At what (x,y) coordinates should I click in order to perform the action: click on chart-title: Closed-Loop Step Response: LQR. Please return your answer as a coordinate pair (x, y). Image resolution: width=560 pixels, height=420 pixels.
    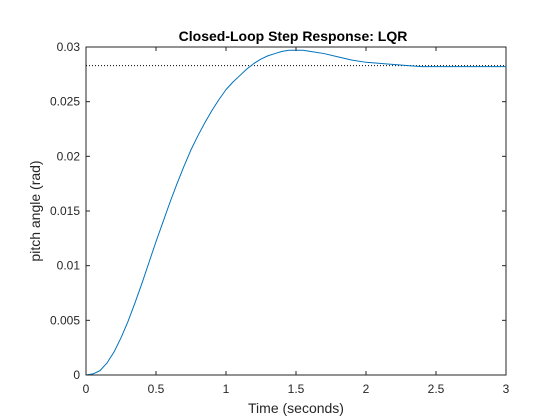
    Looking at the image, I should click on (293, 36).